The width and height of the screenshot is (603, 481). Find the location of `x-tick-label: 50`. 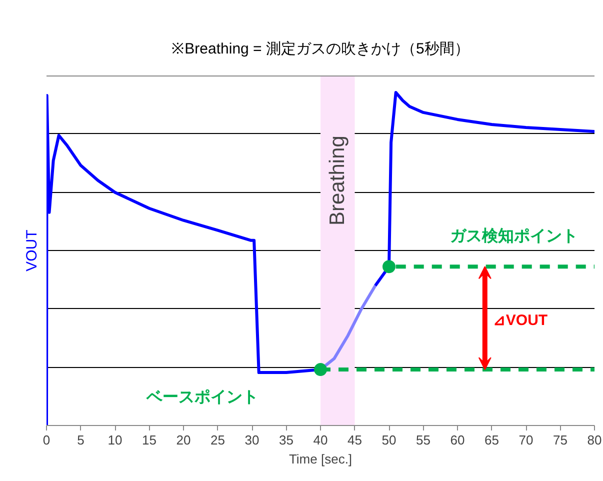

x-tick-label: 50 is located at coordinates (389, 440).